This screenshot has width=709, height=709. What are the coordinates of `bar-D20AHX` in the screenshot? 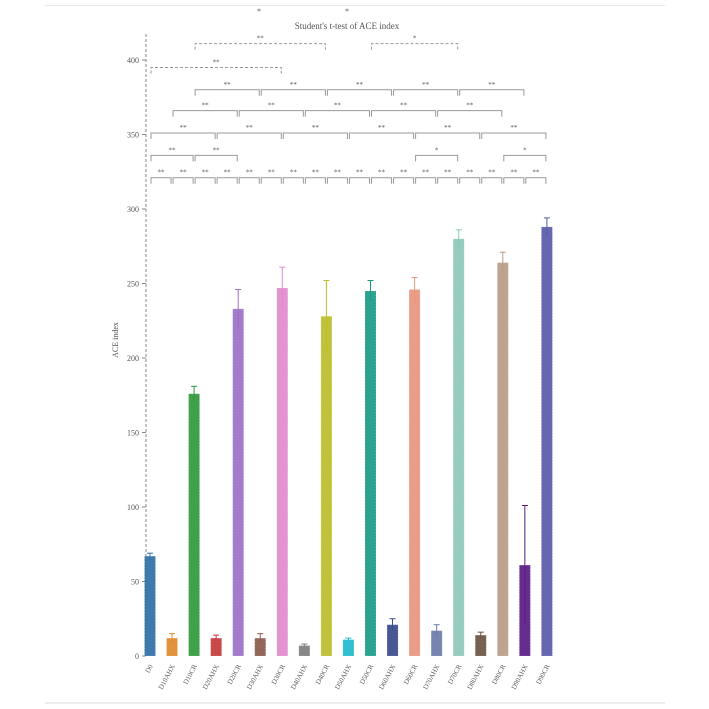 It's located at (216, 647).